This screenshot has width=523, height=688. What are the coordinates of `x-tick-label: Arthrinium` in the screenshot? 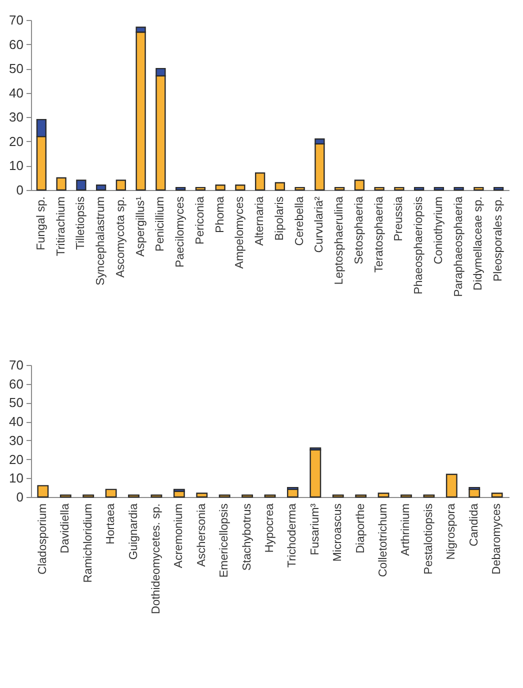 It's located at (406, 530).